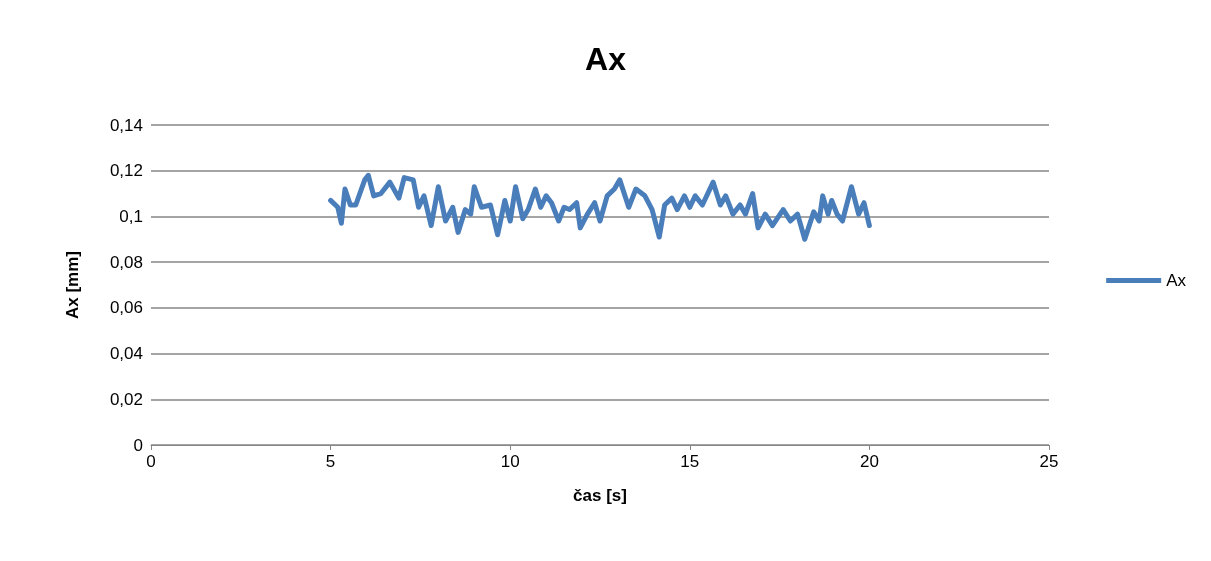  Describe the element at coordinates (510, 461) in the screenshot. I see `x-tick-label: 10` at that location.